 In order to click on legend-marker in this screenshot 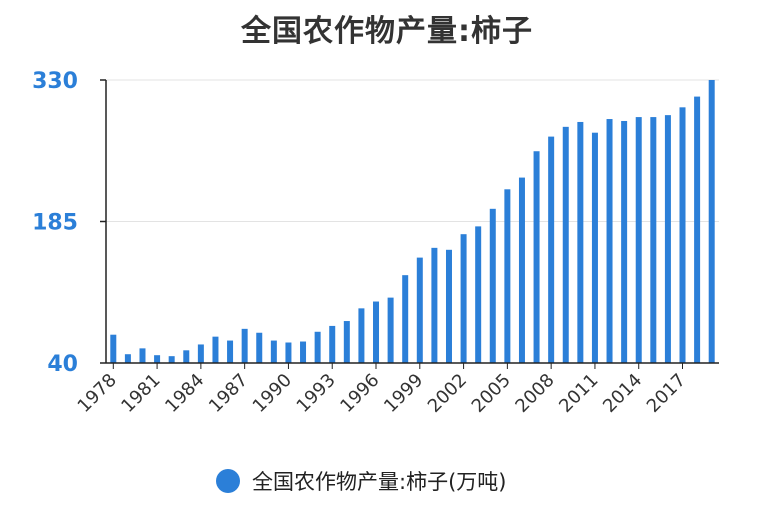, I will do `click(228, 481)`.